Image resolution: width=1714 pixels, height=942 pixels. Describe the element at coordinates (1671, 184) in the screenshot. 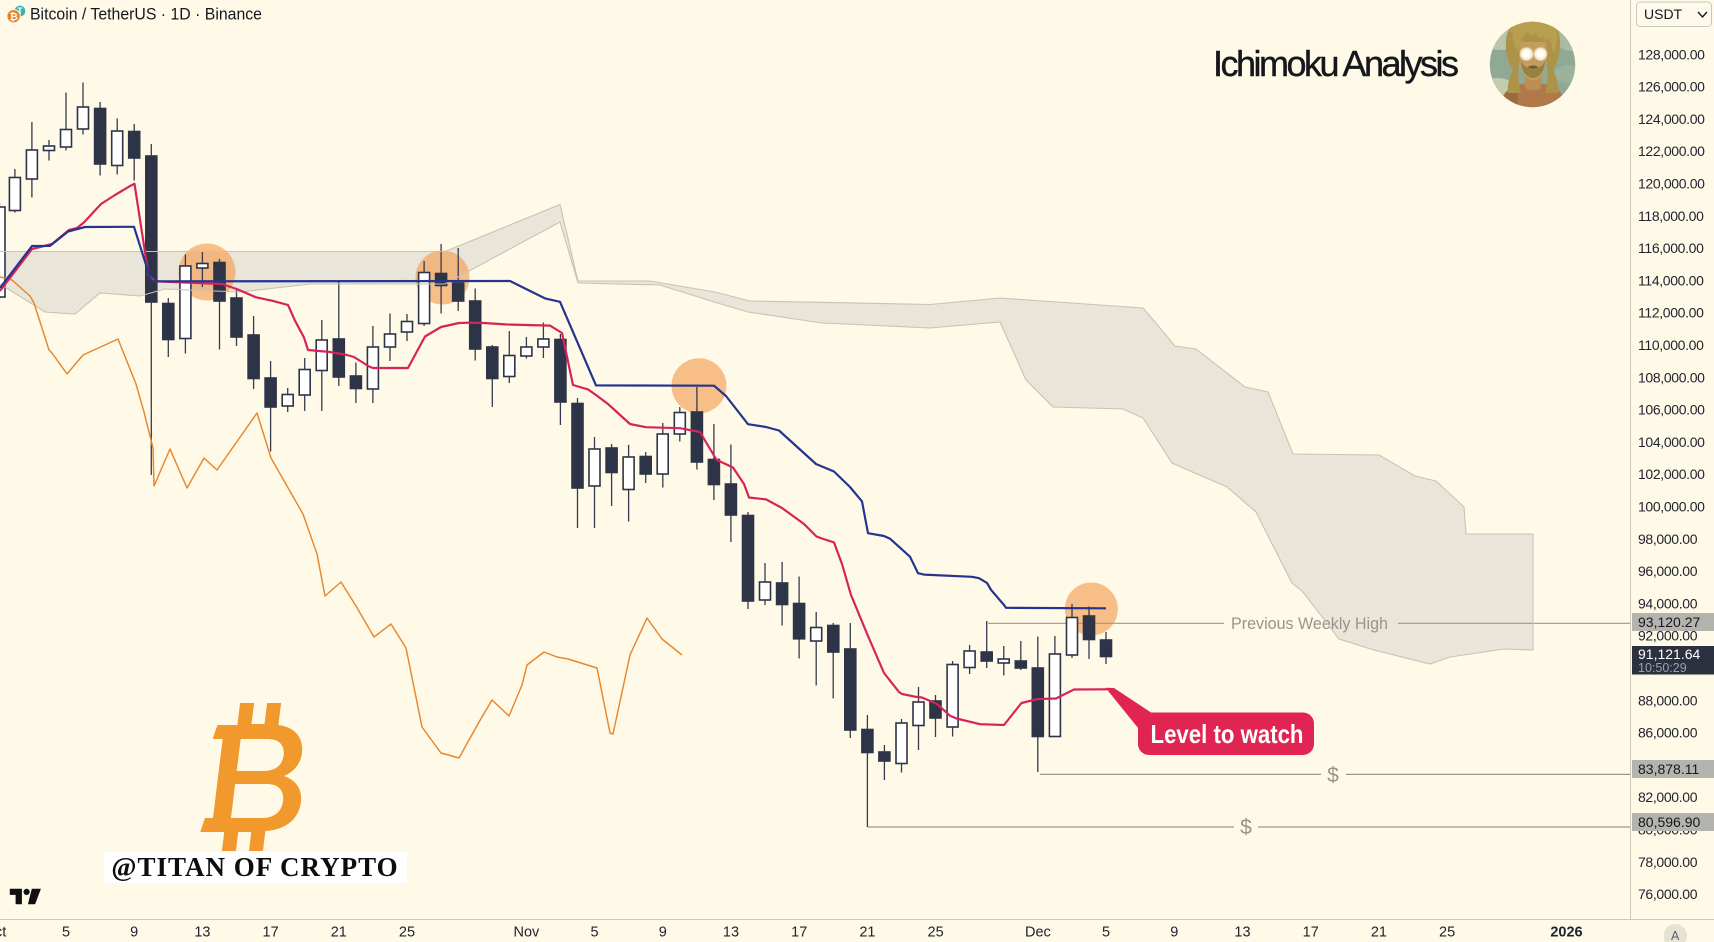

I see `svg-text: 120,000.00` at that location.